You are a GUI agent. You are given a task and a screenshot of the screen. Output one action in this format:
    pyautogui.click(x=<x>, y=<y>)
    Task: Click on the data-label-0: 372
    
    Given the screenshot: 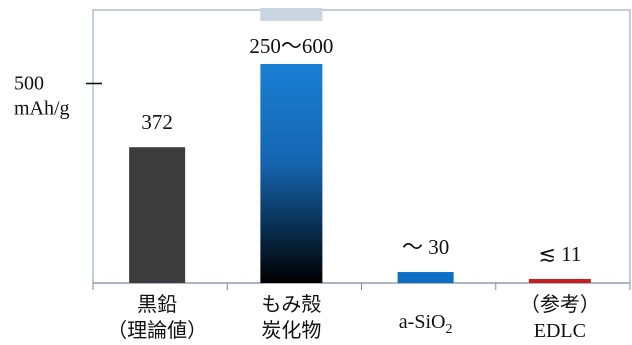 What is the action you would take?
    pyautogui.click(x=157, y=122)
    